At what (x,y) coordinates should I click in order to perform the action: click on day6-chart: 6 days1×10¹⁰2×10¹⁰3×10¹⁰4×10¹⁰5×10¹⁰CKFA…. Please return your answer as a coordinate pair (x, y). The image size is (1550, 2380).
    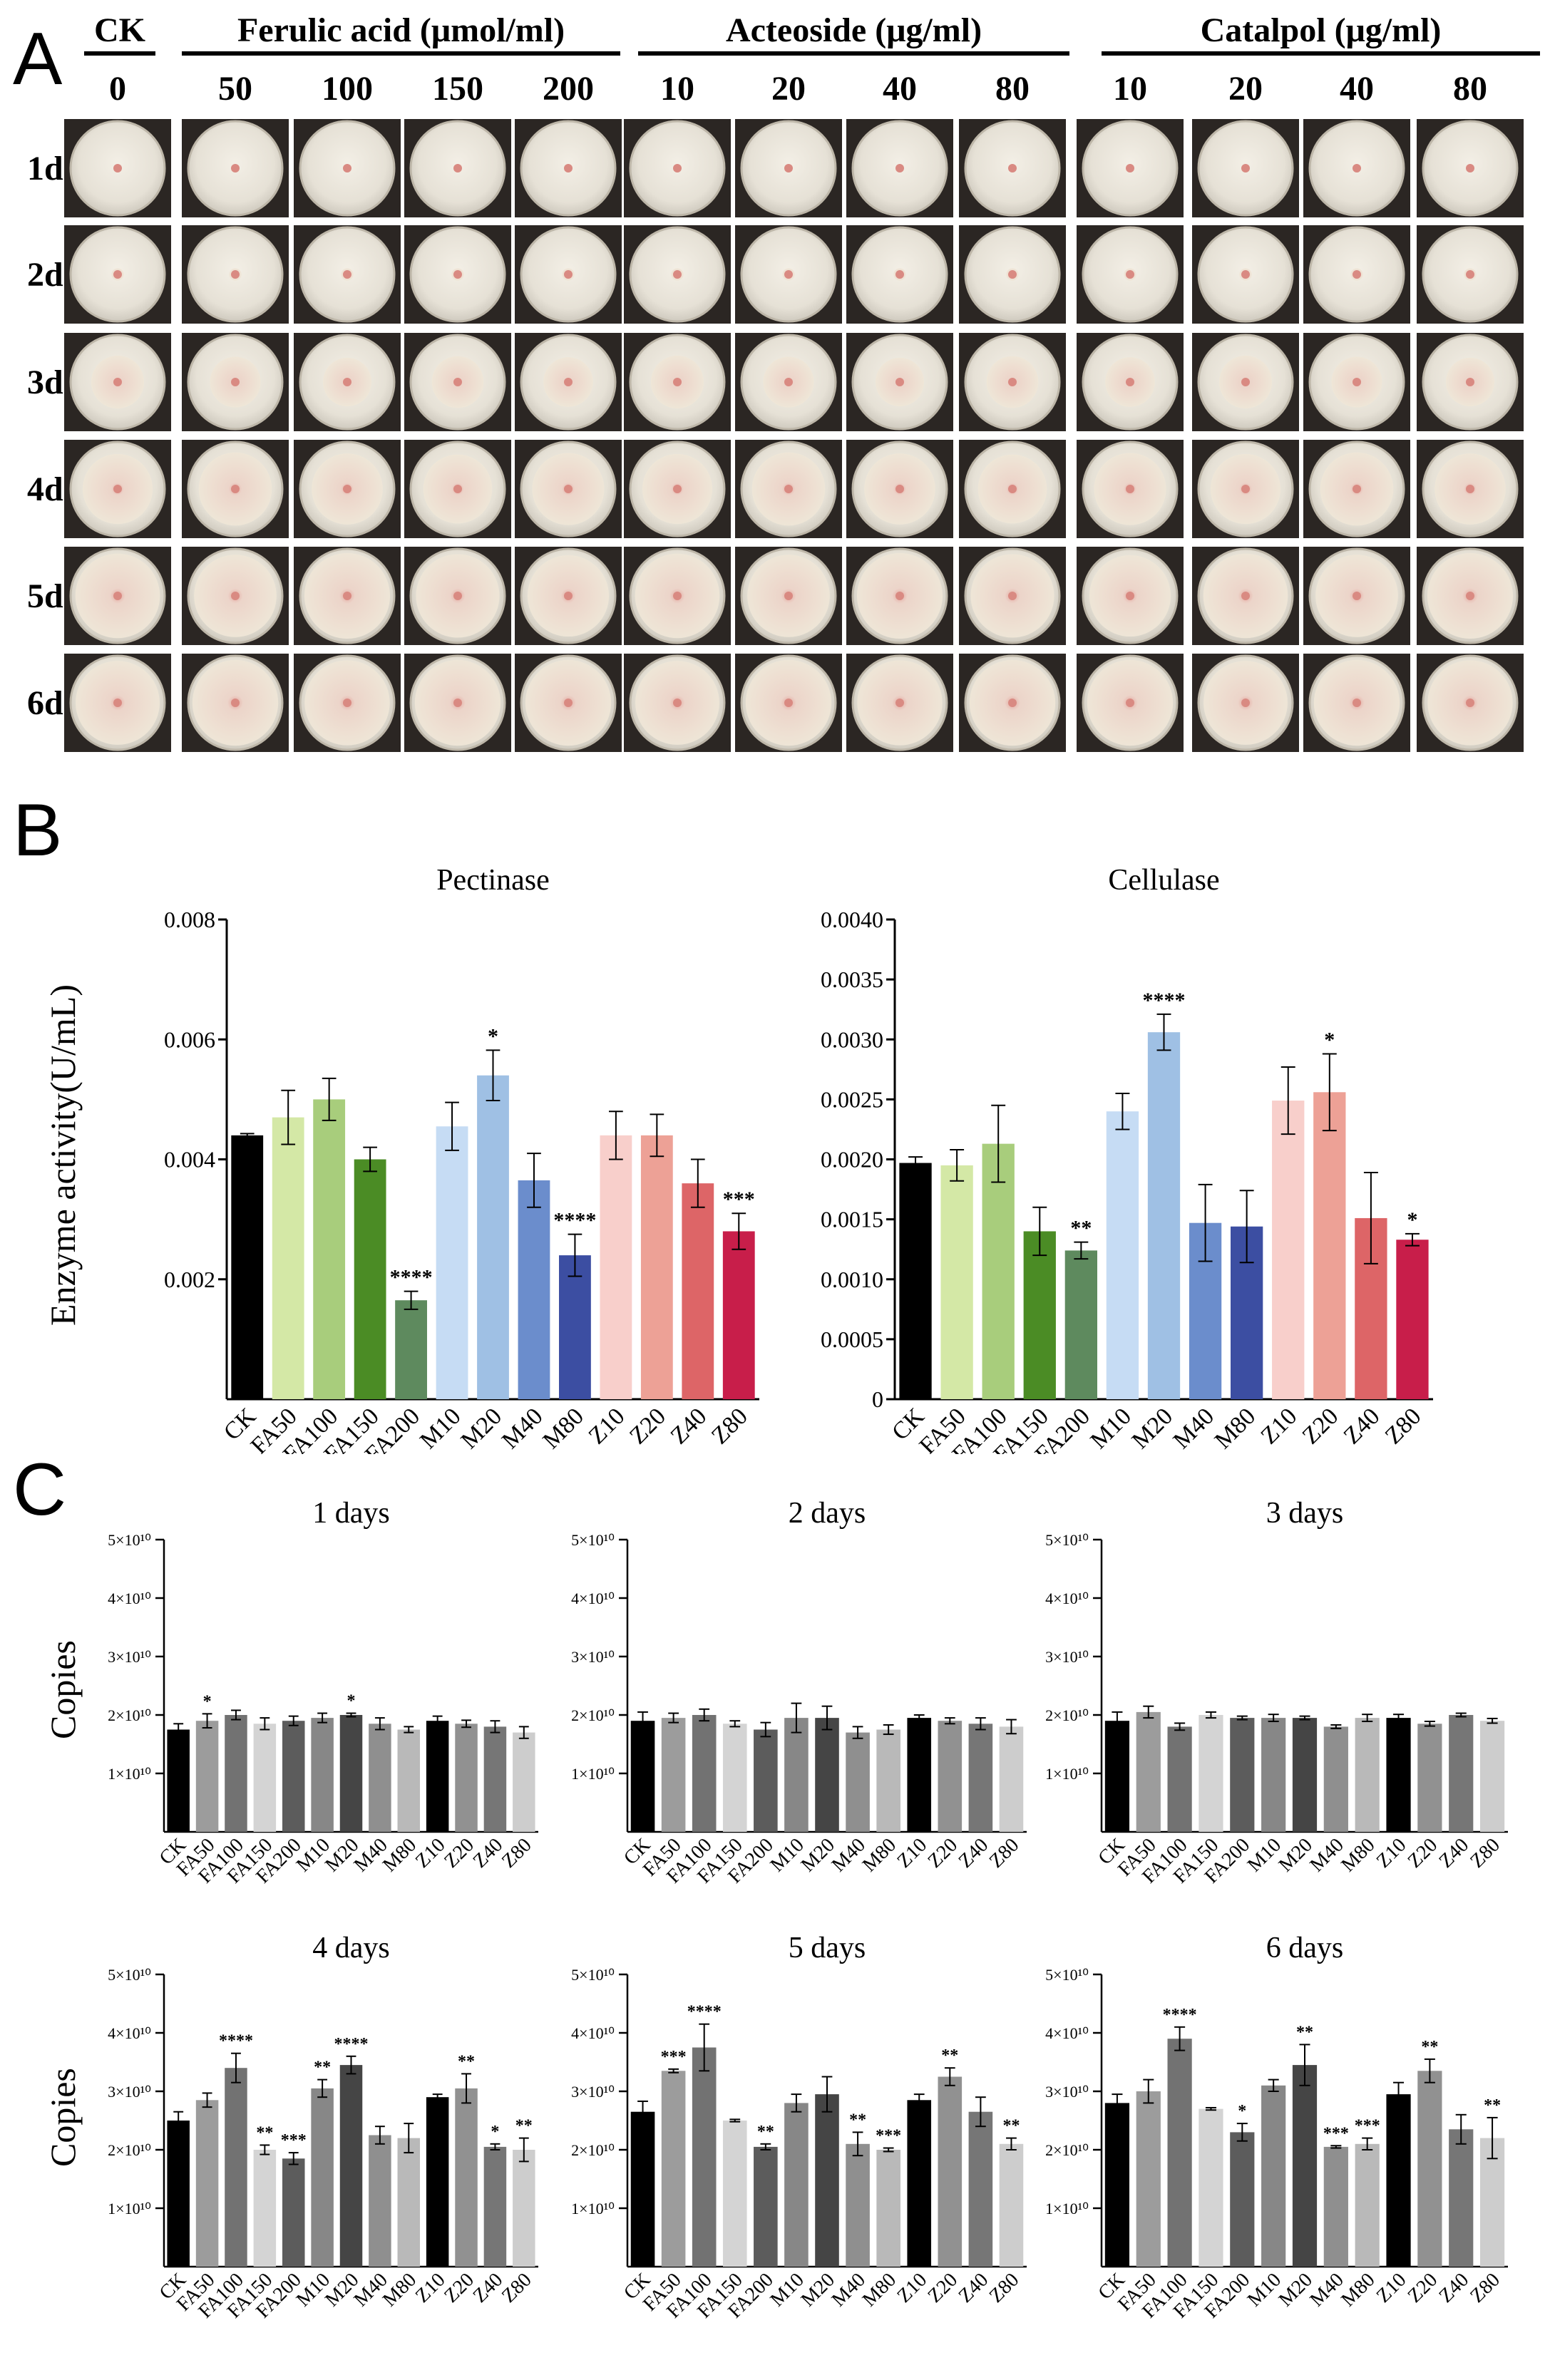
    Looking at the image, I should click on (1276, 2127).